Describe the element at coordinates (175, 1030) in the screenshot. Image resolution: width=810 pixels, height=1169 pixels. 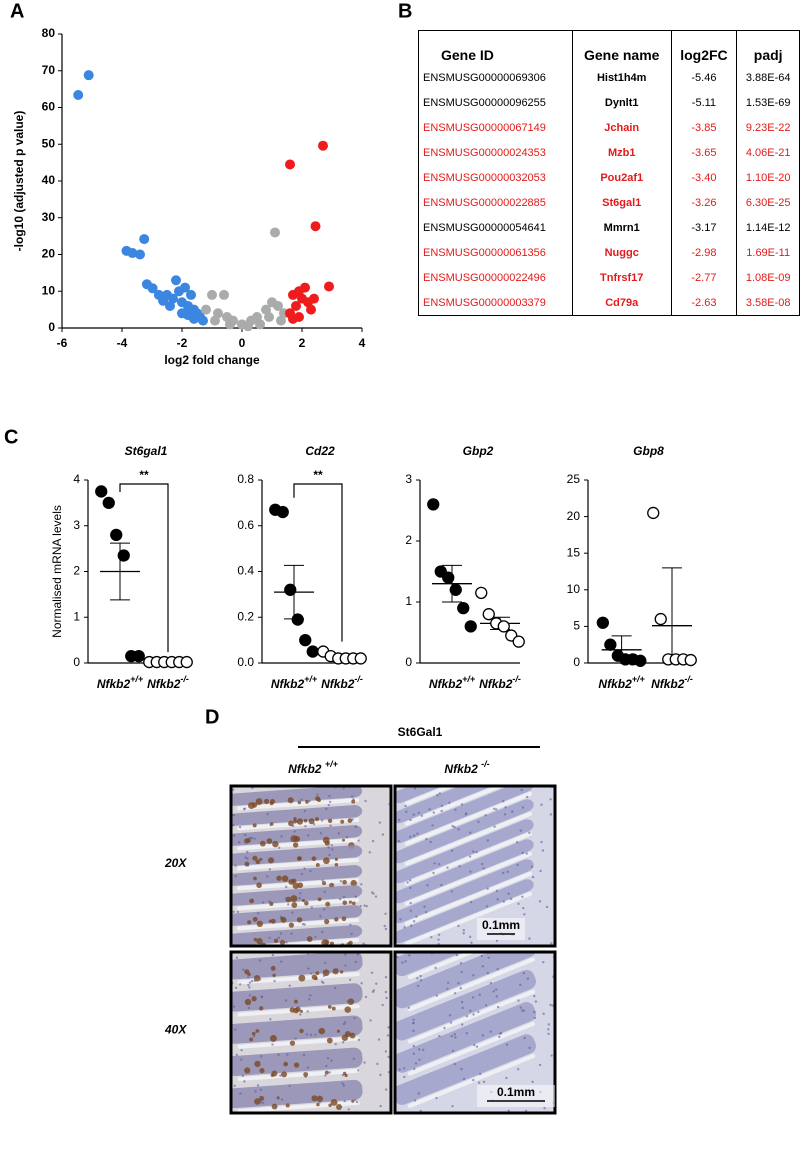
I see `row-label: 40X` at that location.